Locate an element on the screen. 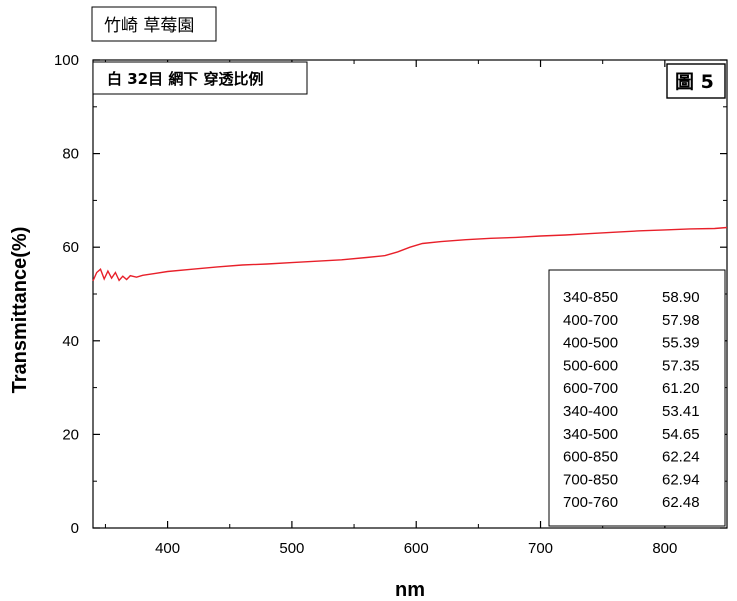  chart-title-box: 白 32目 網下 穿透比例 is located at coordinates (200, 78).